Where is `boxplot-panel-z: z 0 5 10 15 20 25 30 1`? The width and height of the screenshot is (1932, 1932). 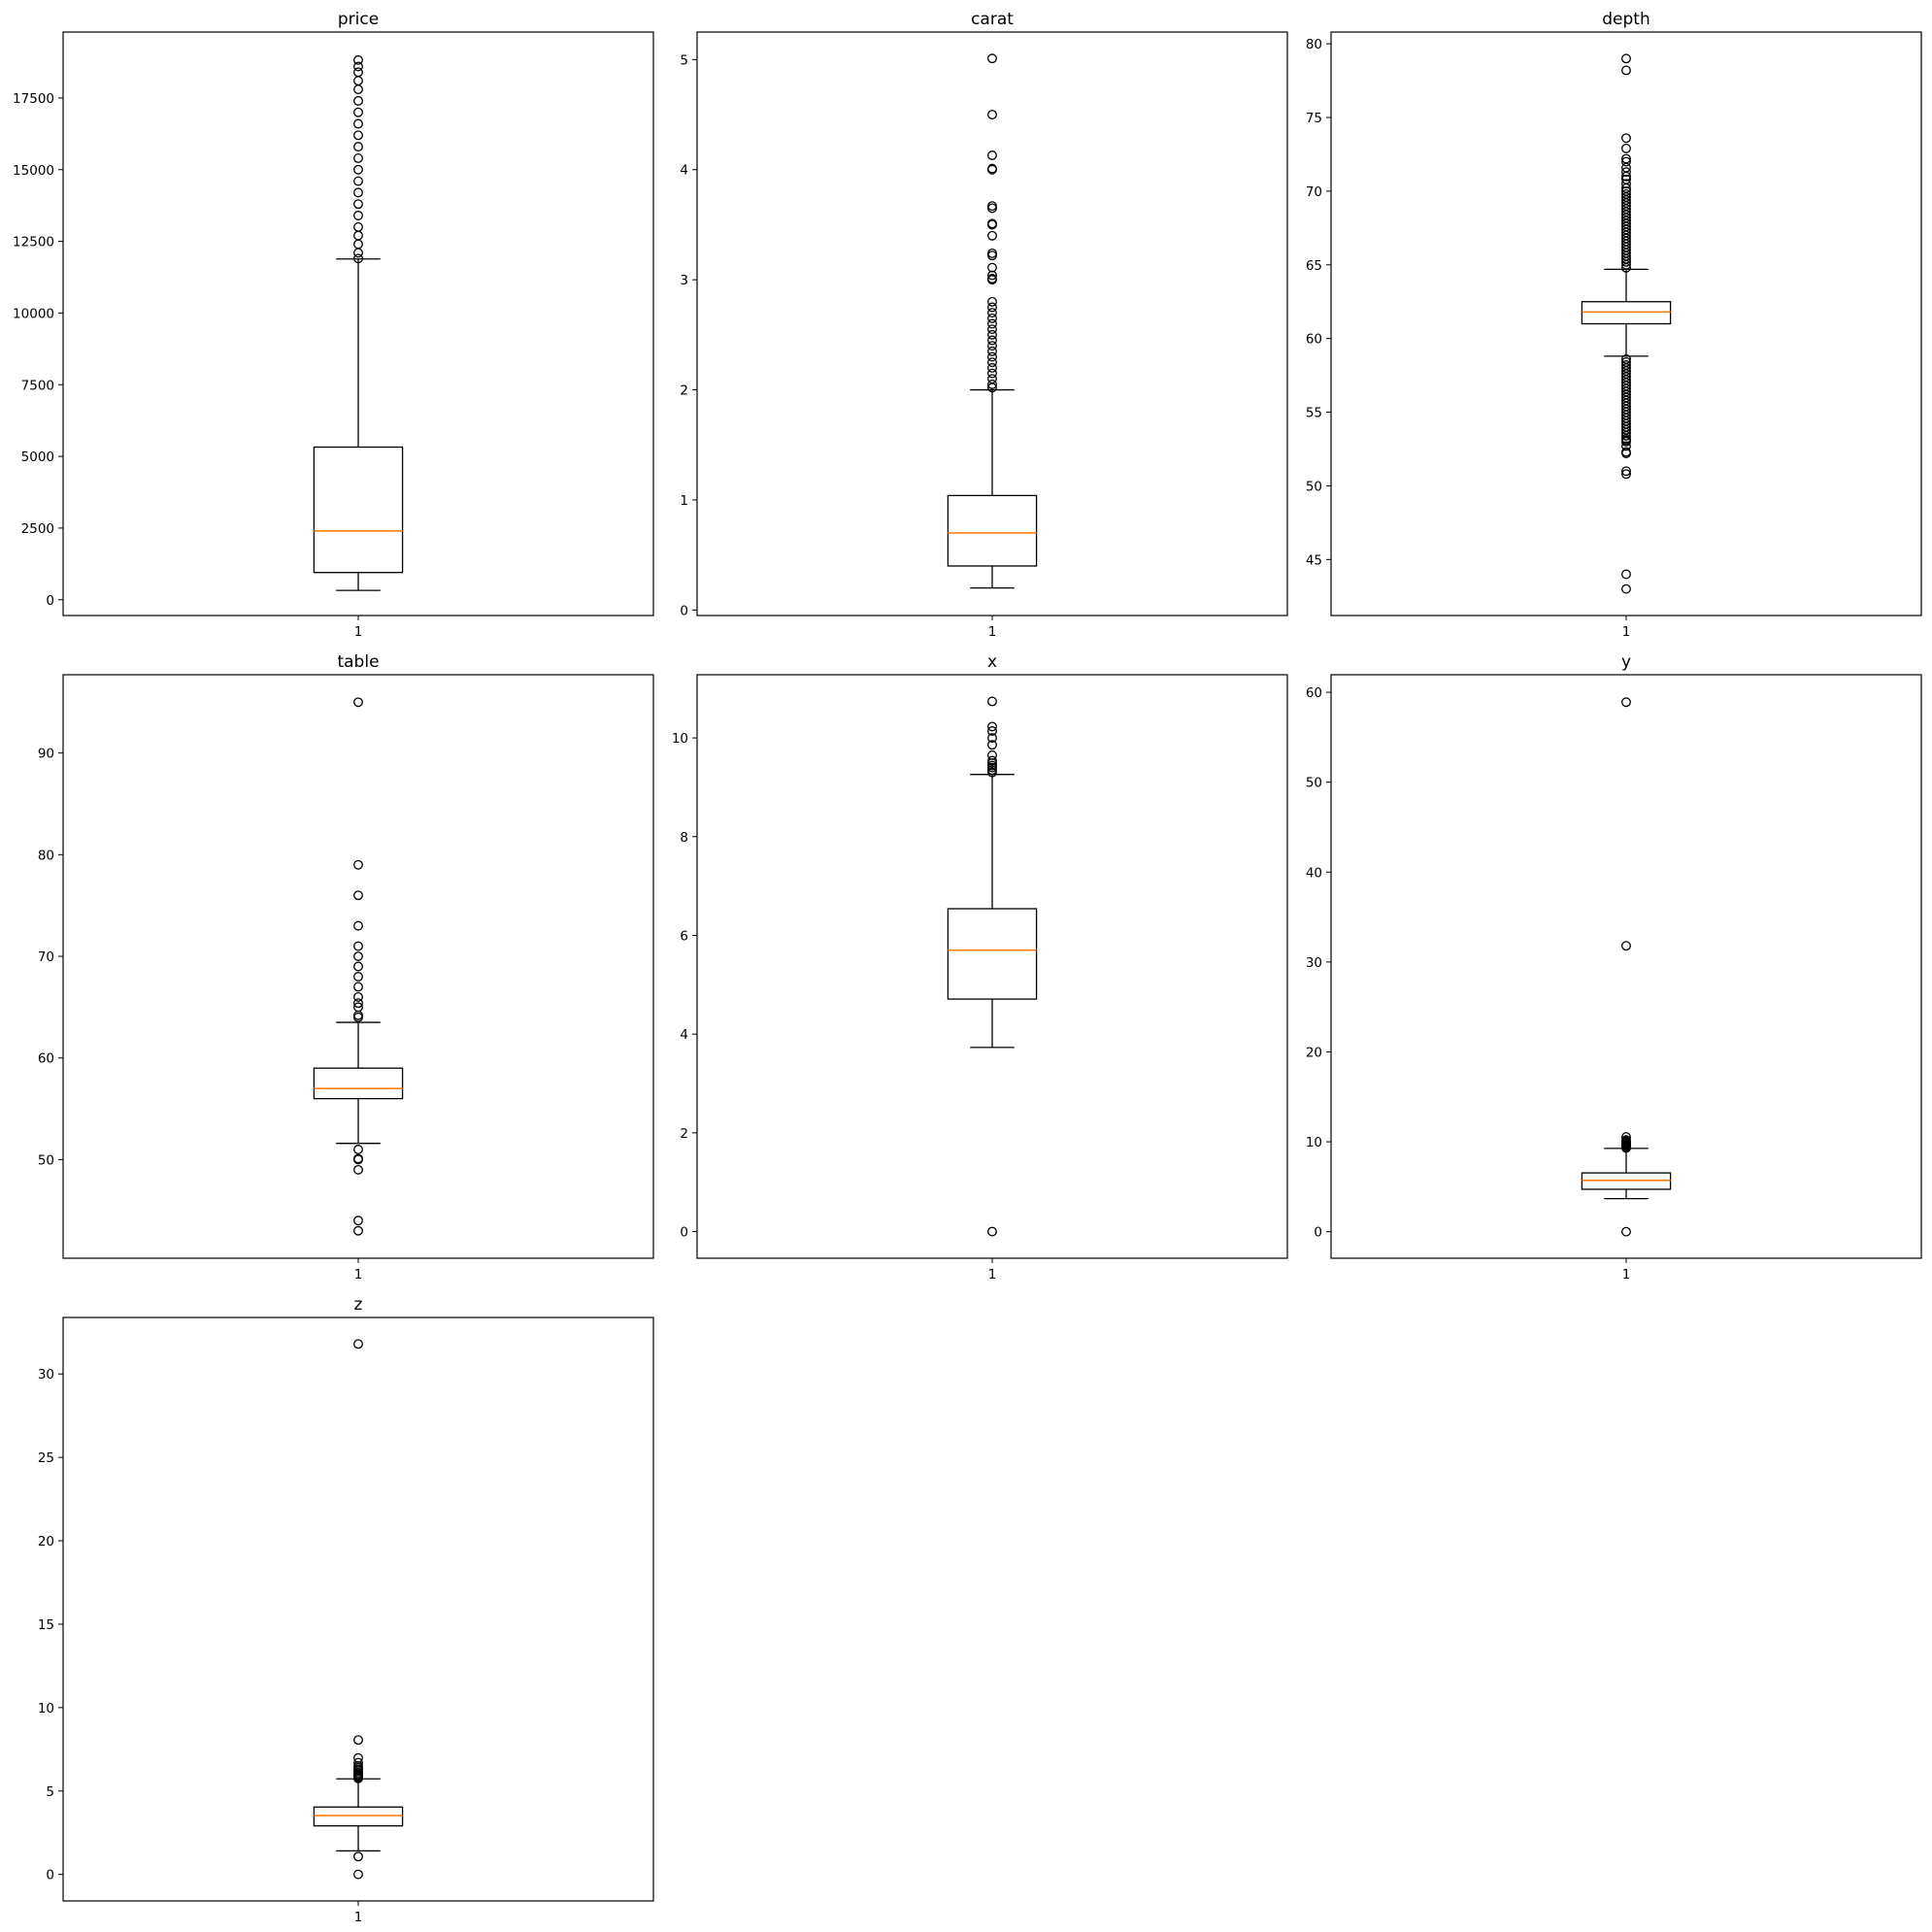
boxplot-panel-z: z 0 5 10 15 20 25 30 1 is located at coordinates (346, 1610).